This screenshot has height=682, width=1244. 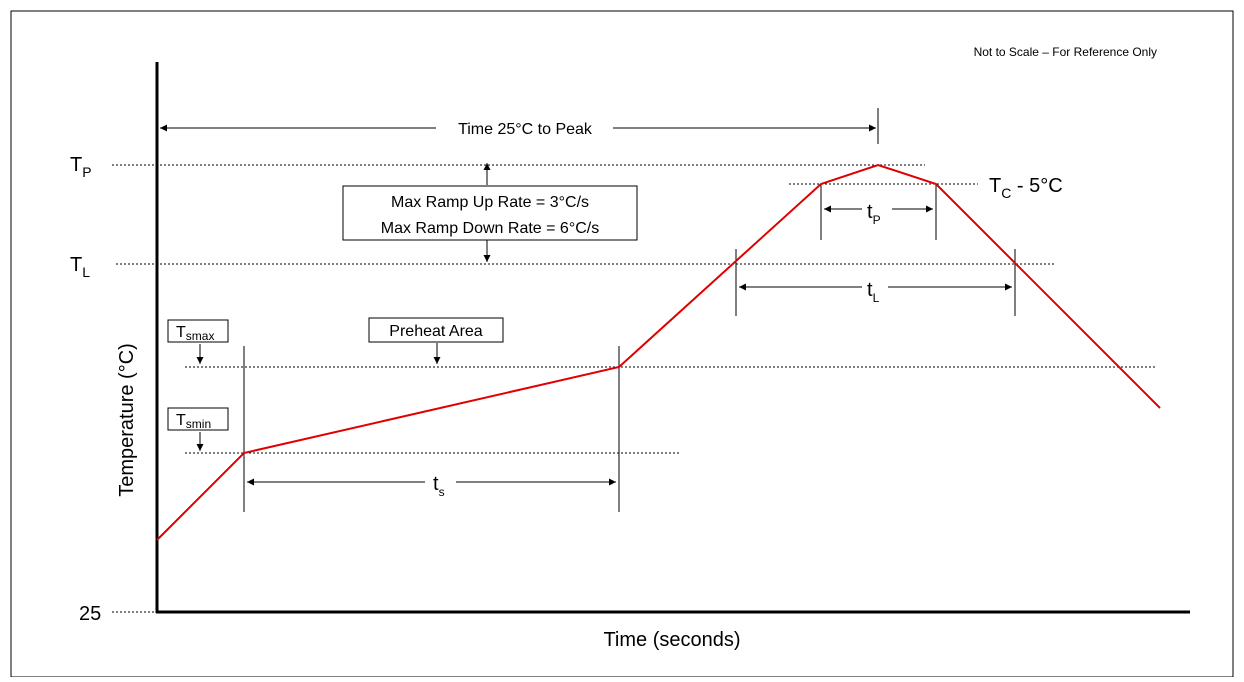 What do you see at coordinates (436, 484) in the screenshot?
I see `ts-label-main: t` at bounding box center [436, 484].